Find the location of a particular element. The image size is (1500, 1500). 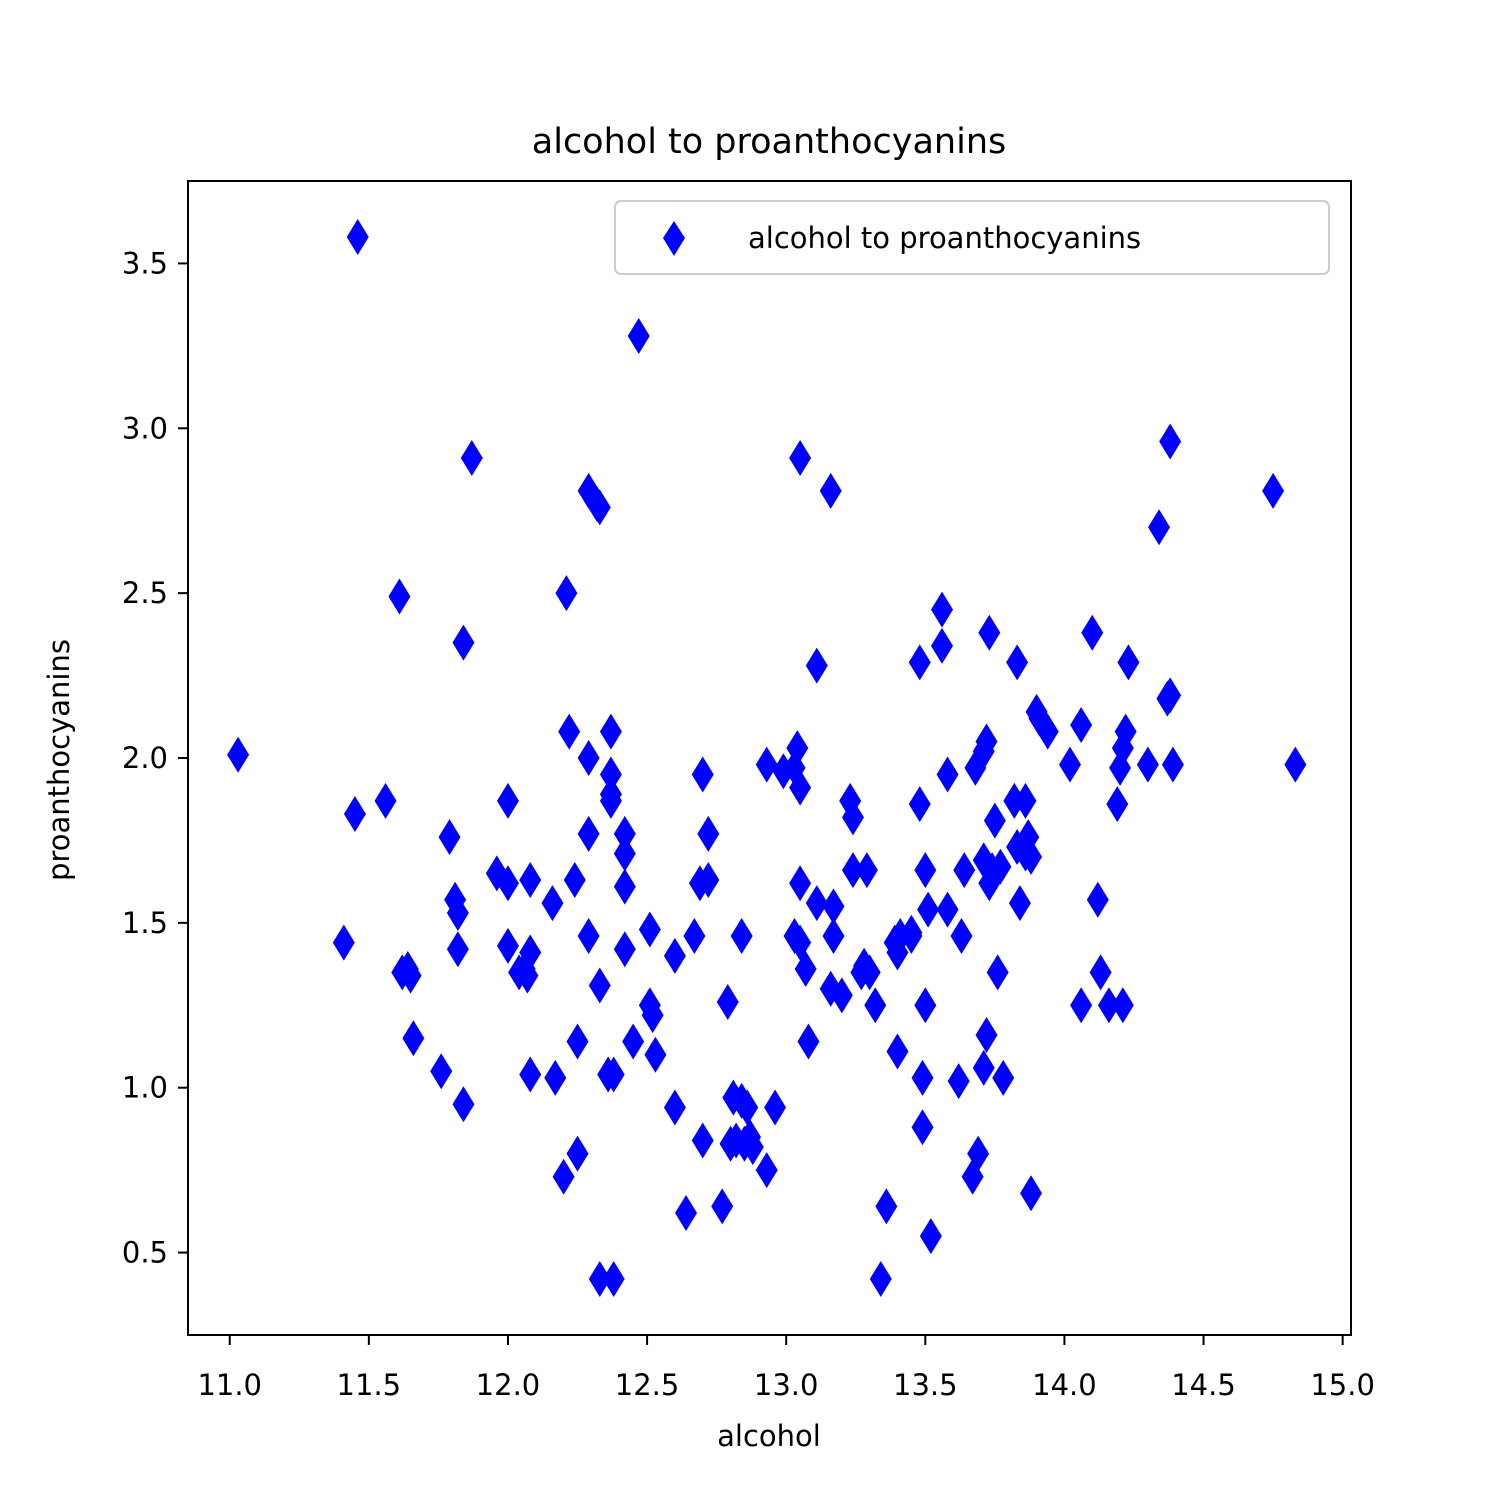

y-tick-label-2: 1.5 is located at coordinates (145, 923).